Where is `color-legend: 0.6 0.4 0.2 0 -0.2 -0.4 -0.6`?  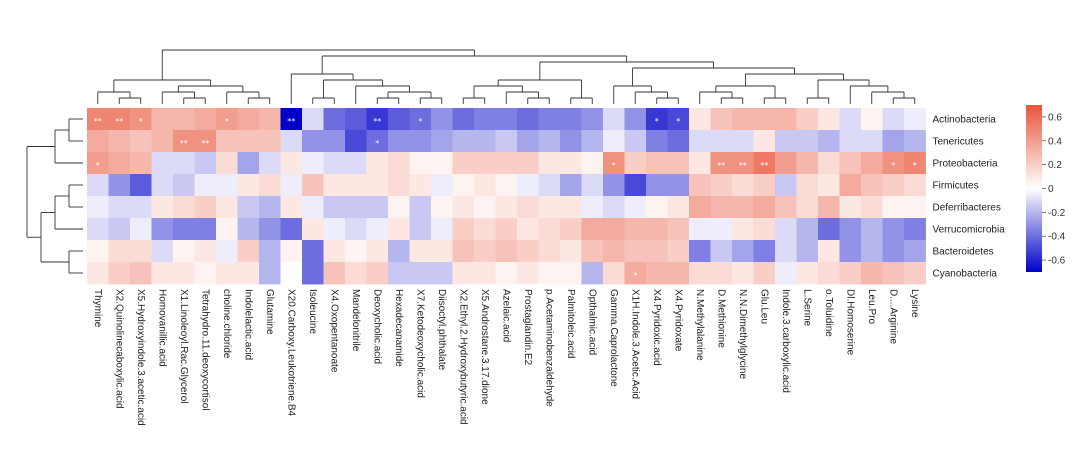
color-legend: 0.6 0.4 0.2 0 -0.2 -0.4 -0.6 is located at coordinates (1046, 188).